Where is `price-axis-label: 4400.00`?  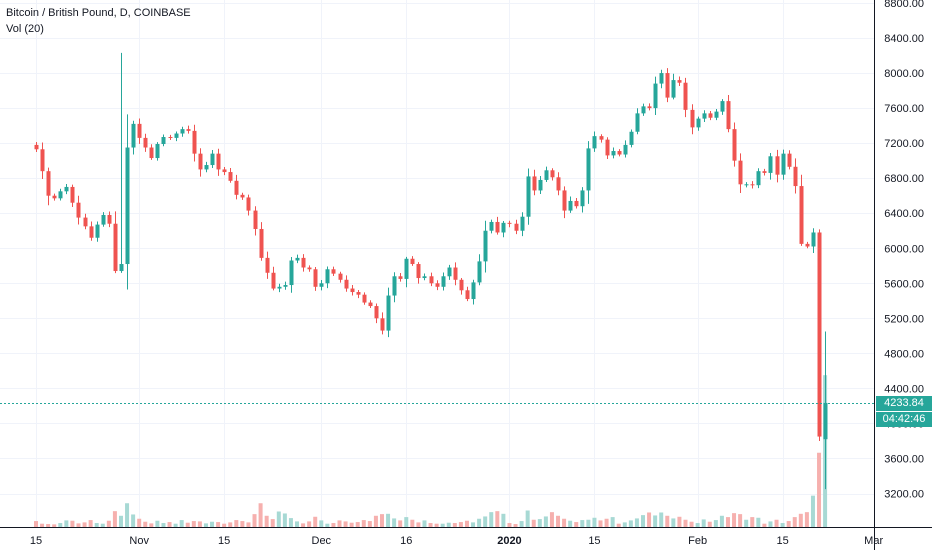
price-axis-label: 4400.00 is located at coordinates (904, 389).